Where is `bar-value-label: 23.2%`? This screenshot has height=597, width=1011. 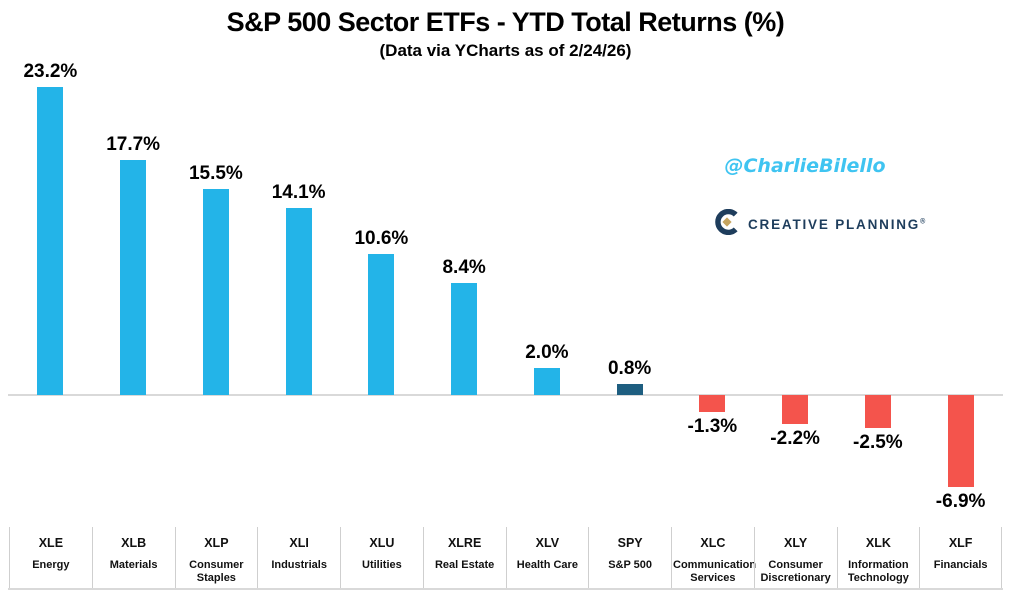
bar-value-label: 23.2% is located at coordinates (50, 71).